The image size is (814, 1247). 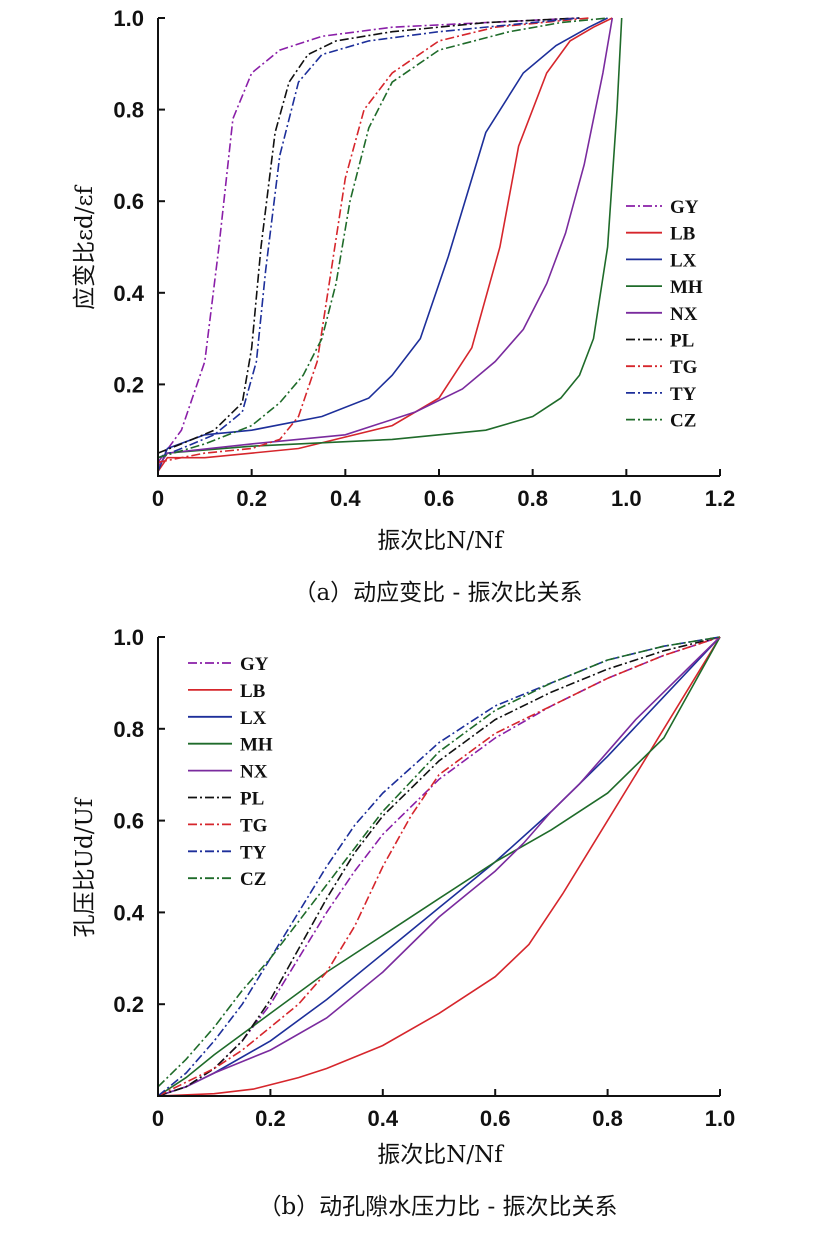 I want to click on chart-a-xlabel: 振次比N/Nf, so click(x=440, y=541).